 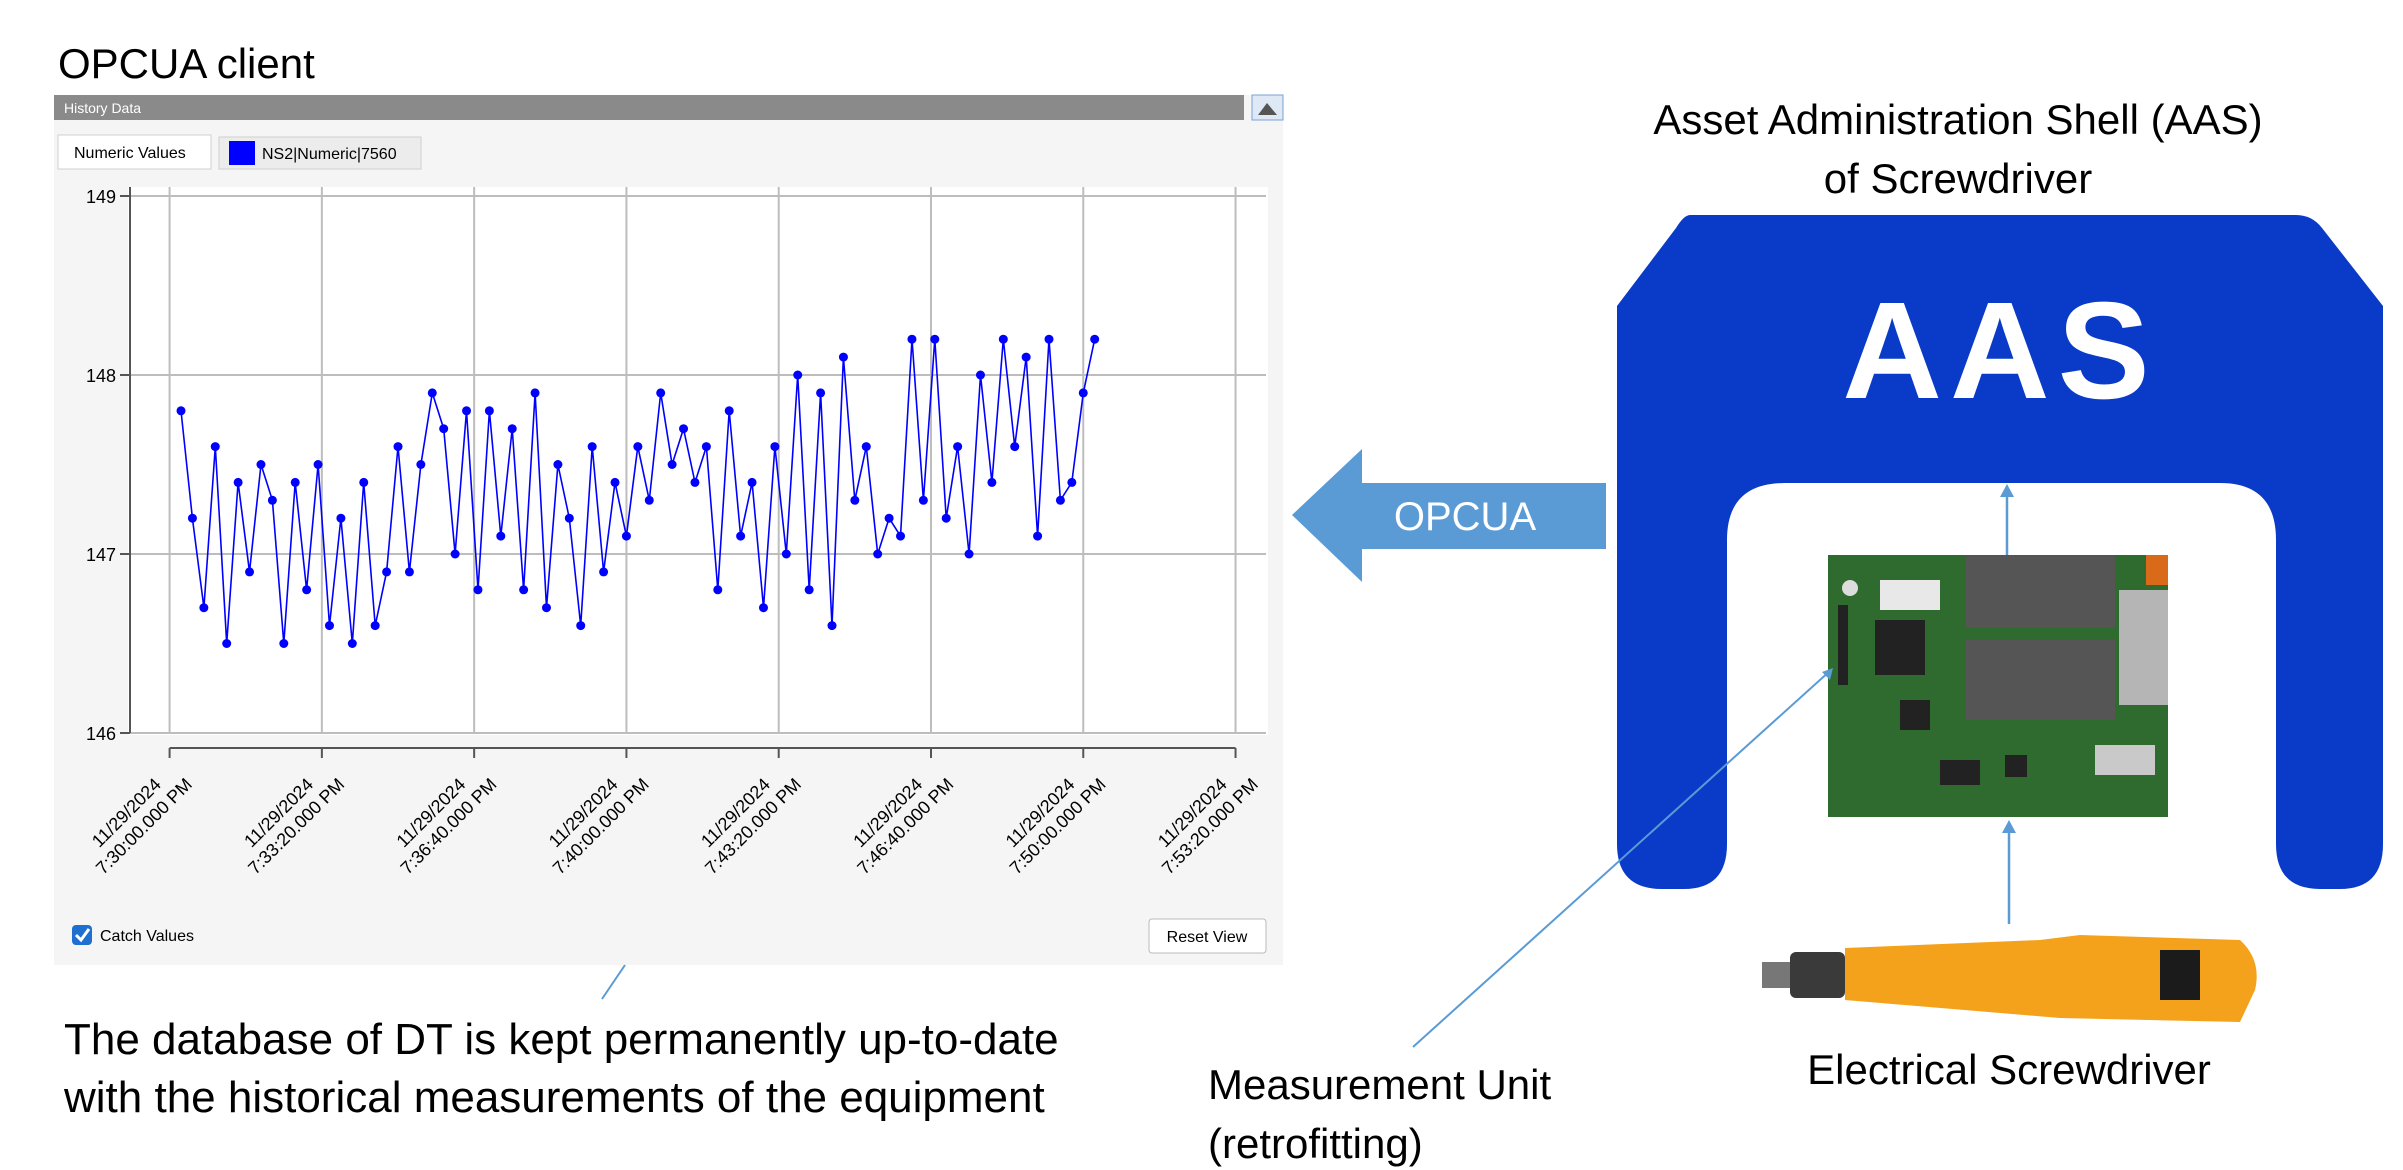 I want to click on tab-numeric, so click(x=134, y=152).